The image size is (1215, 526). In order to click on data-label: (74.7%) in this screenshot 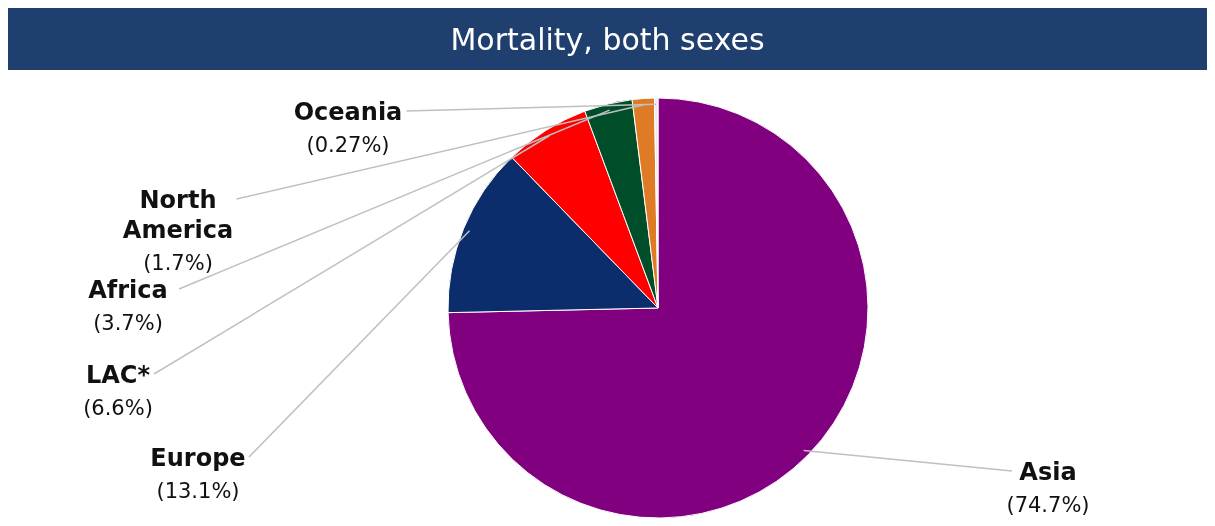, I will do `click(1048, 505)`.